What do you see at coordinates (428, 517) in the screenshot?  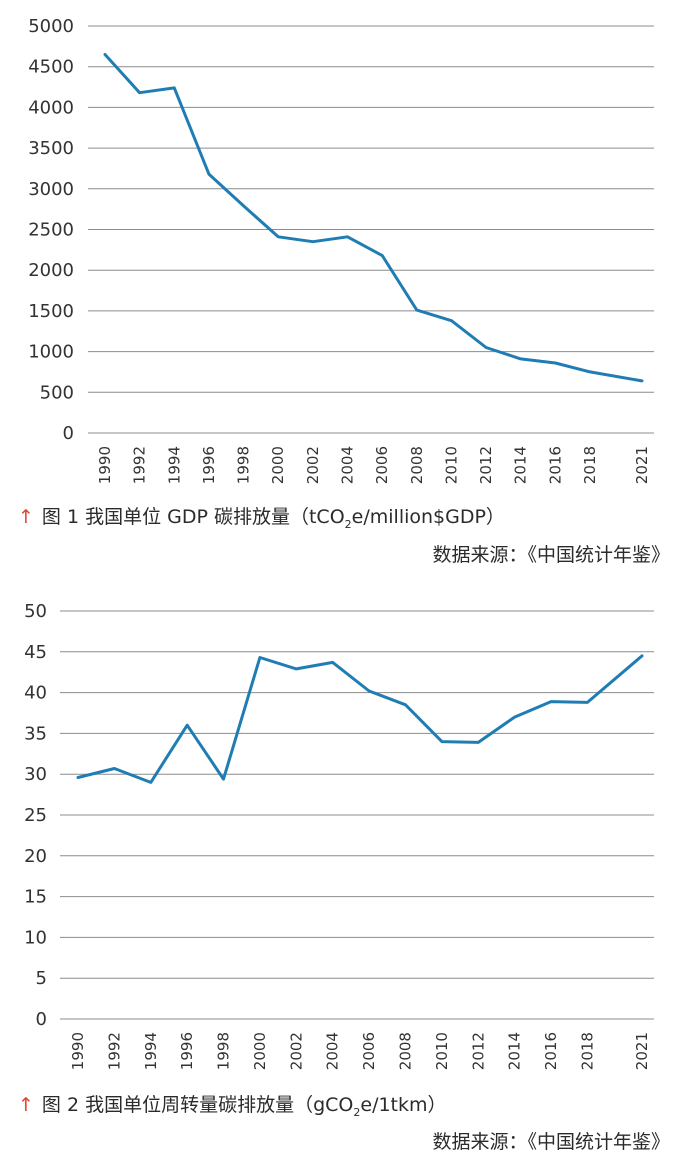 I see `caption-text-end: e/million$GDP）` at bounding box center [428, 517].